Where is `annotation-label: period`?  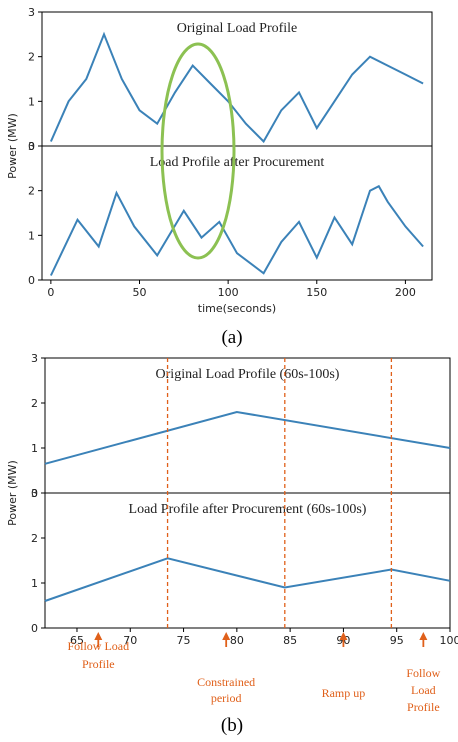
annotation-label: period is located at coordinates (226, 698).